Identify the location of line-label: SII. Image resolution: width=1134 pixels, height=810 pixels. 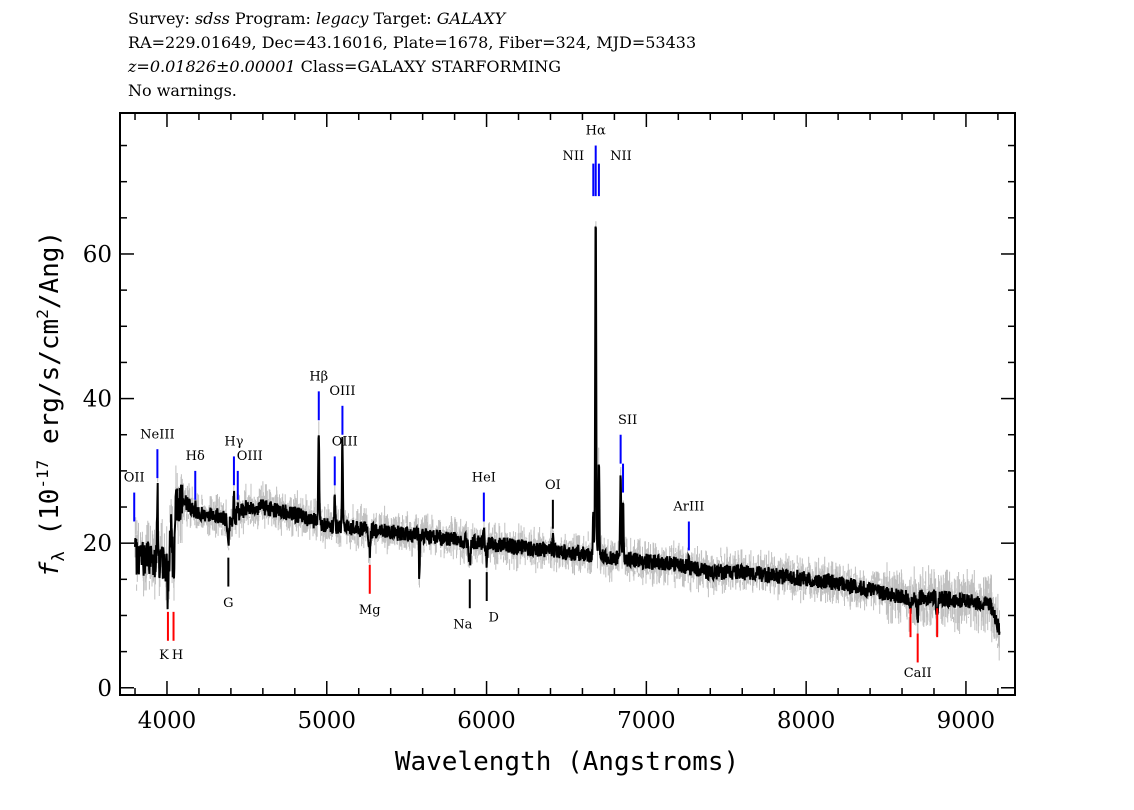
(627, 420).